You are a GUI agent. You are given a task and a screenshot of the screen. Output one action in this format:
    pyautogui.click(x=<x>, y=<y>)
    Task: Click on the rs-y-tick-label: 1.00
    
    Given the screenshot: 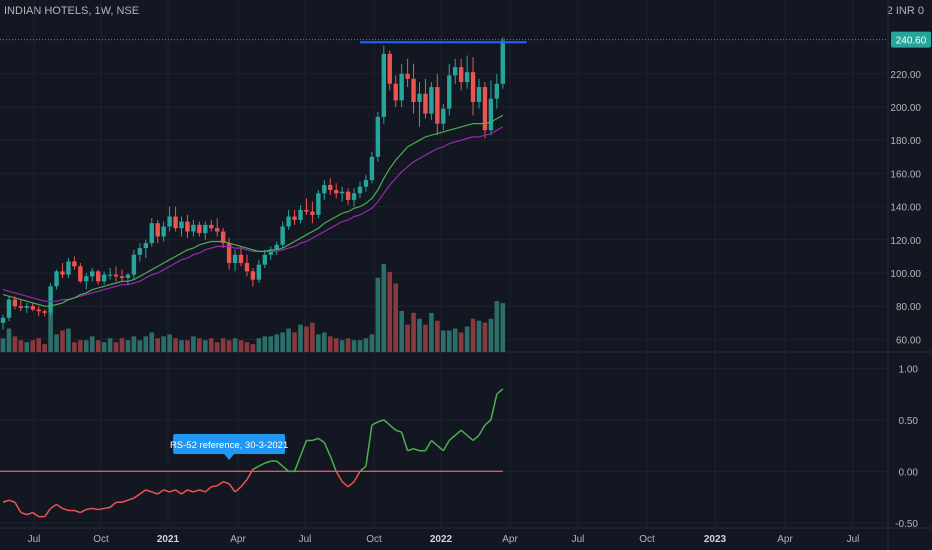 What is the action you would take?
    pyautogui.click(x=909, y=369)
    